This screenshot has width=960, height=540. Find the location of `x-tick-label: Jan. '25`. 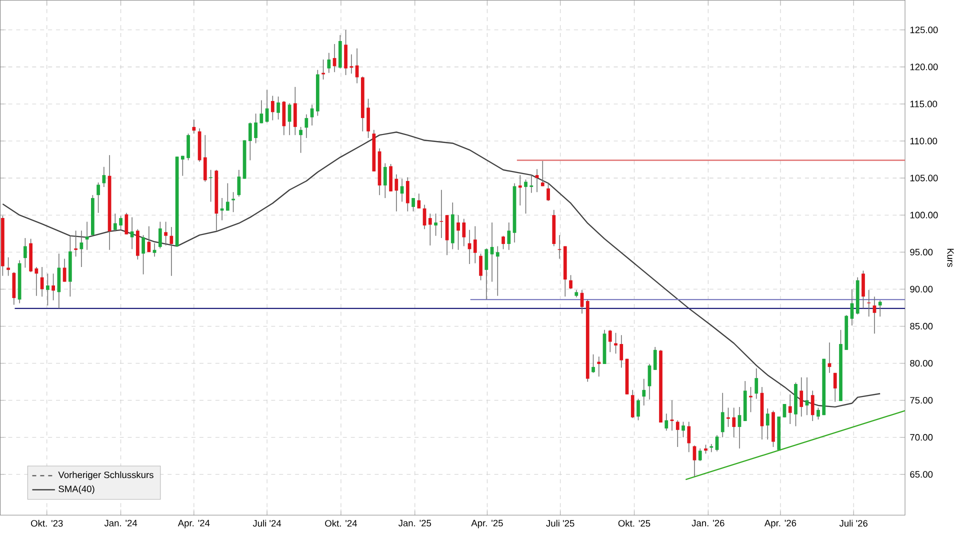

x-tick-label: Jan. '25 is located at coordinates (415, 523).